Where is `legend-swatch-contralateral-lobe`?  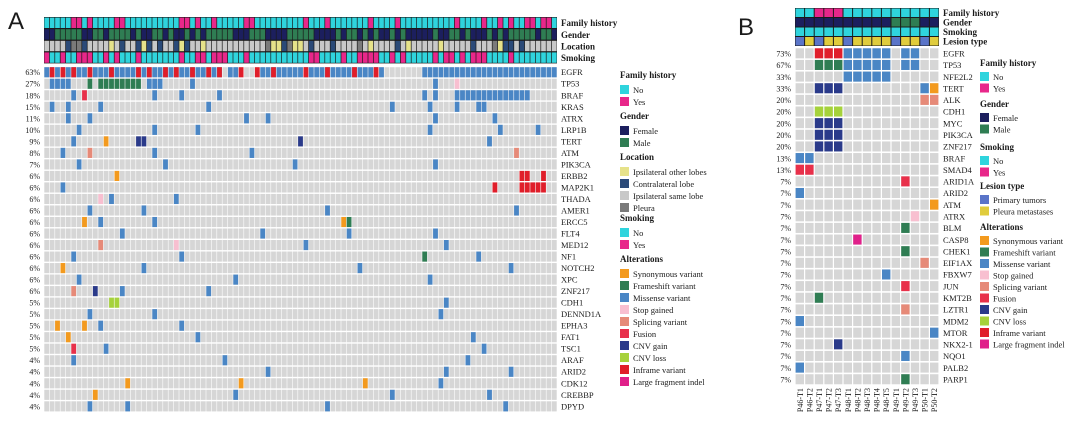
legend-swatch-contralateral-lobe is located at coordinates (624, 183).